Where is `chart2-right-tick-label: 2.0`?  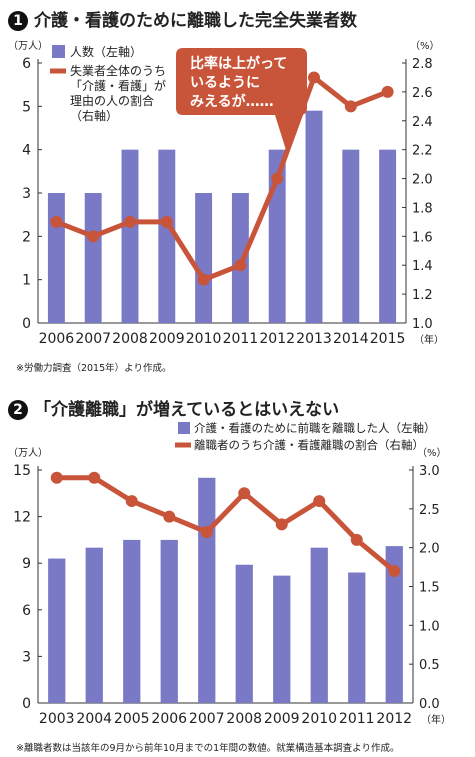 chart2-right-tick-label: 2.0 is located at coordinates (429, 549).